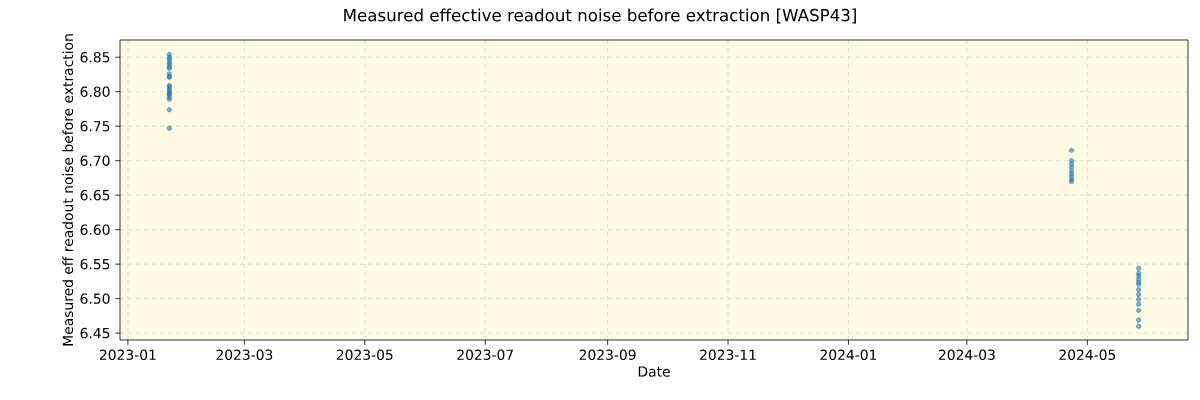 Image resolution: width=1200 pixels, height=400 pixels. Describe the element at coordinates (848, 354) in the screenshot. I see `x-tick-label: 2024-01` at that location.